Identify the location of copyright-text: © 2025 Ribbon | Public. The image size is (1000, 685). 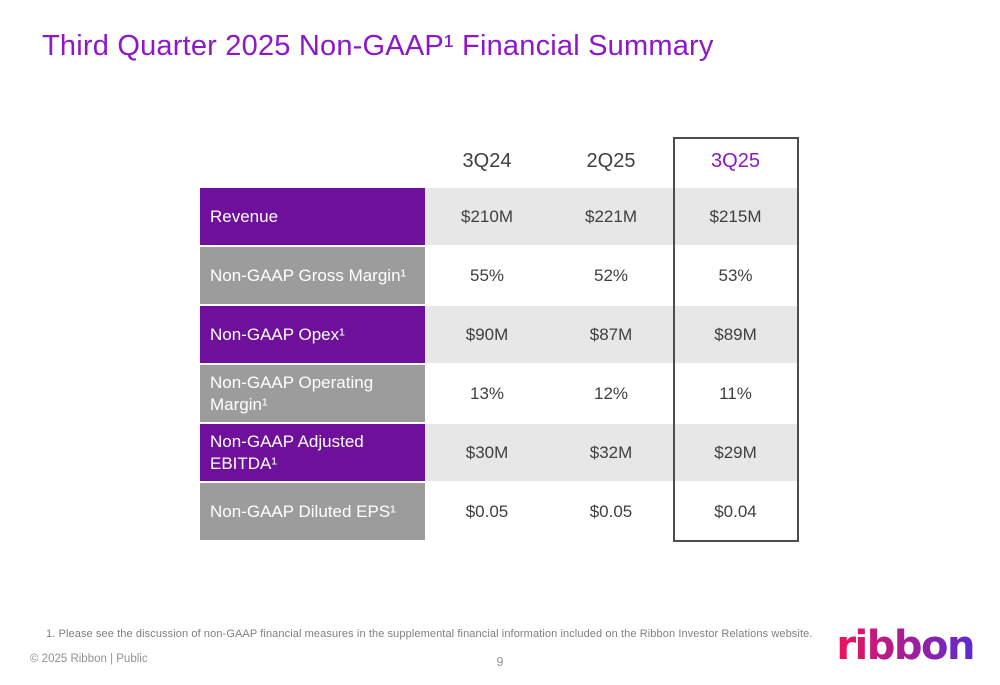
(89, 659).